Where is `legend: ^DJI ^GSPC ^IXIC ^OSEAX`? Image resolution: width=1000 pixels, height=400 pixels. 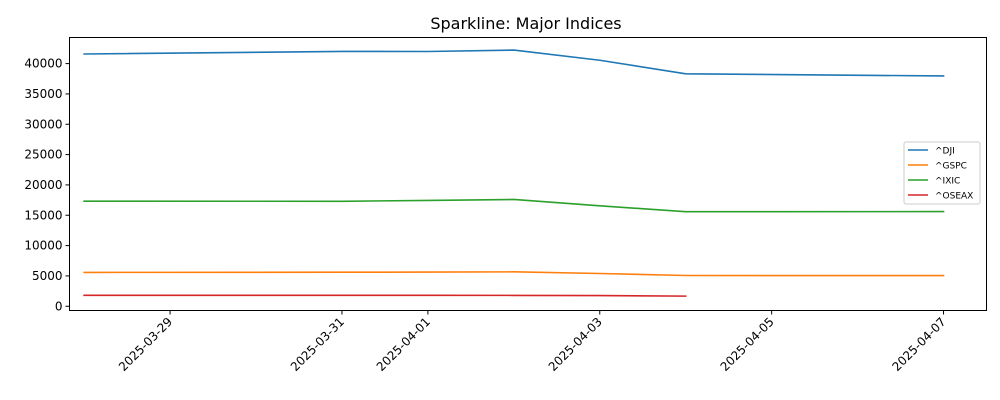 legend: ^DJI ^GSPC ^IXIC ^OSEAX is located at coordinates (942, 173).